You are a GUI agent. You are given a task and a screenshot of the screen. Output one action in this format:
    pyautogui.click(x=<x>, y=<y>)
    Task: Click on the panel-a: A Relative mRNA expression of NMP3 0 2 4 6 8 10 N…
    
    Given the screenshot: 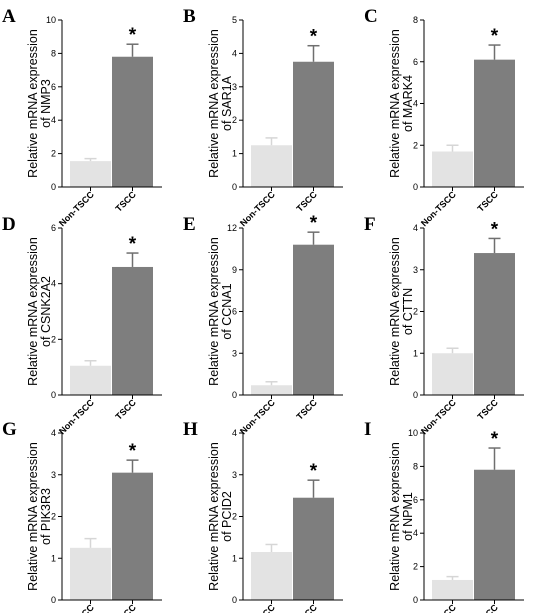 What is the action you would take?
    pyautogui.click(x=82, y=117)
    